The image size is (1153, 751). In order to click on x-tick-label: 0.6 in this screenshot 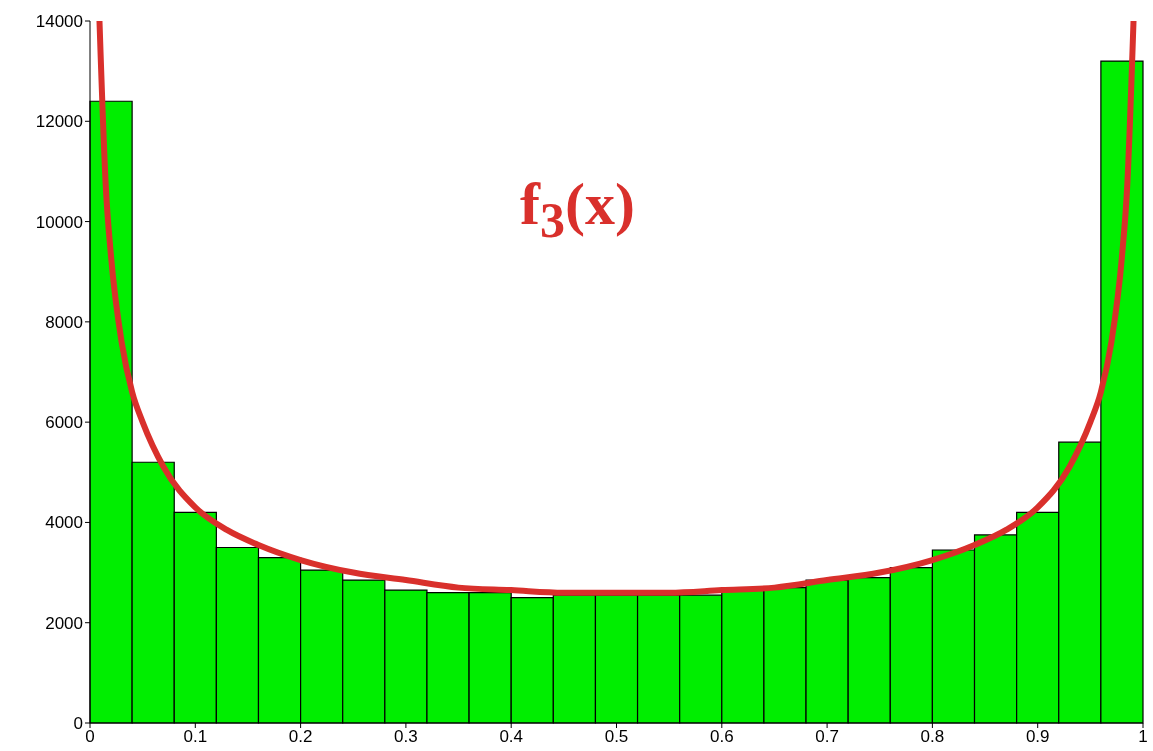, I will do `click(721, 737)`.